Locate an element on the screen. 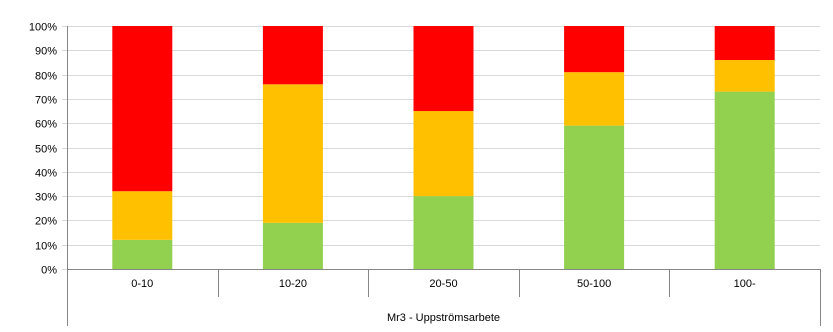 This screenshot has height=332, width=833. x-tick-label: 100- is located at coordinates (745, 284).